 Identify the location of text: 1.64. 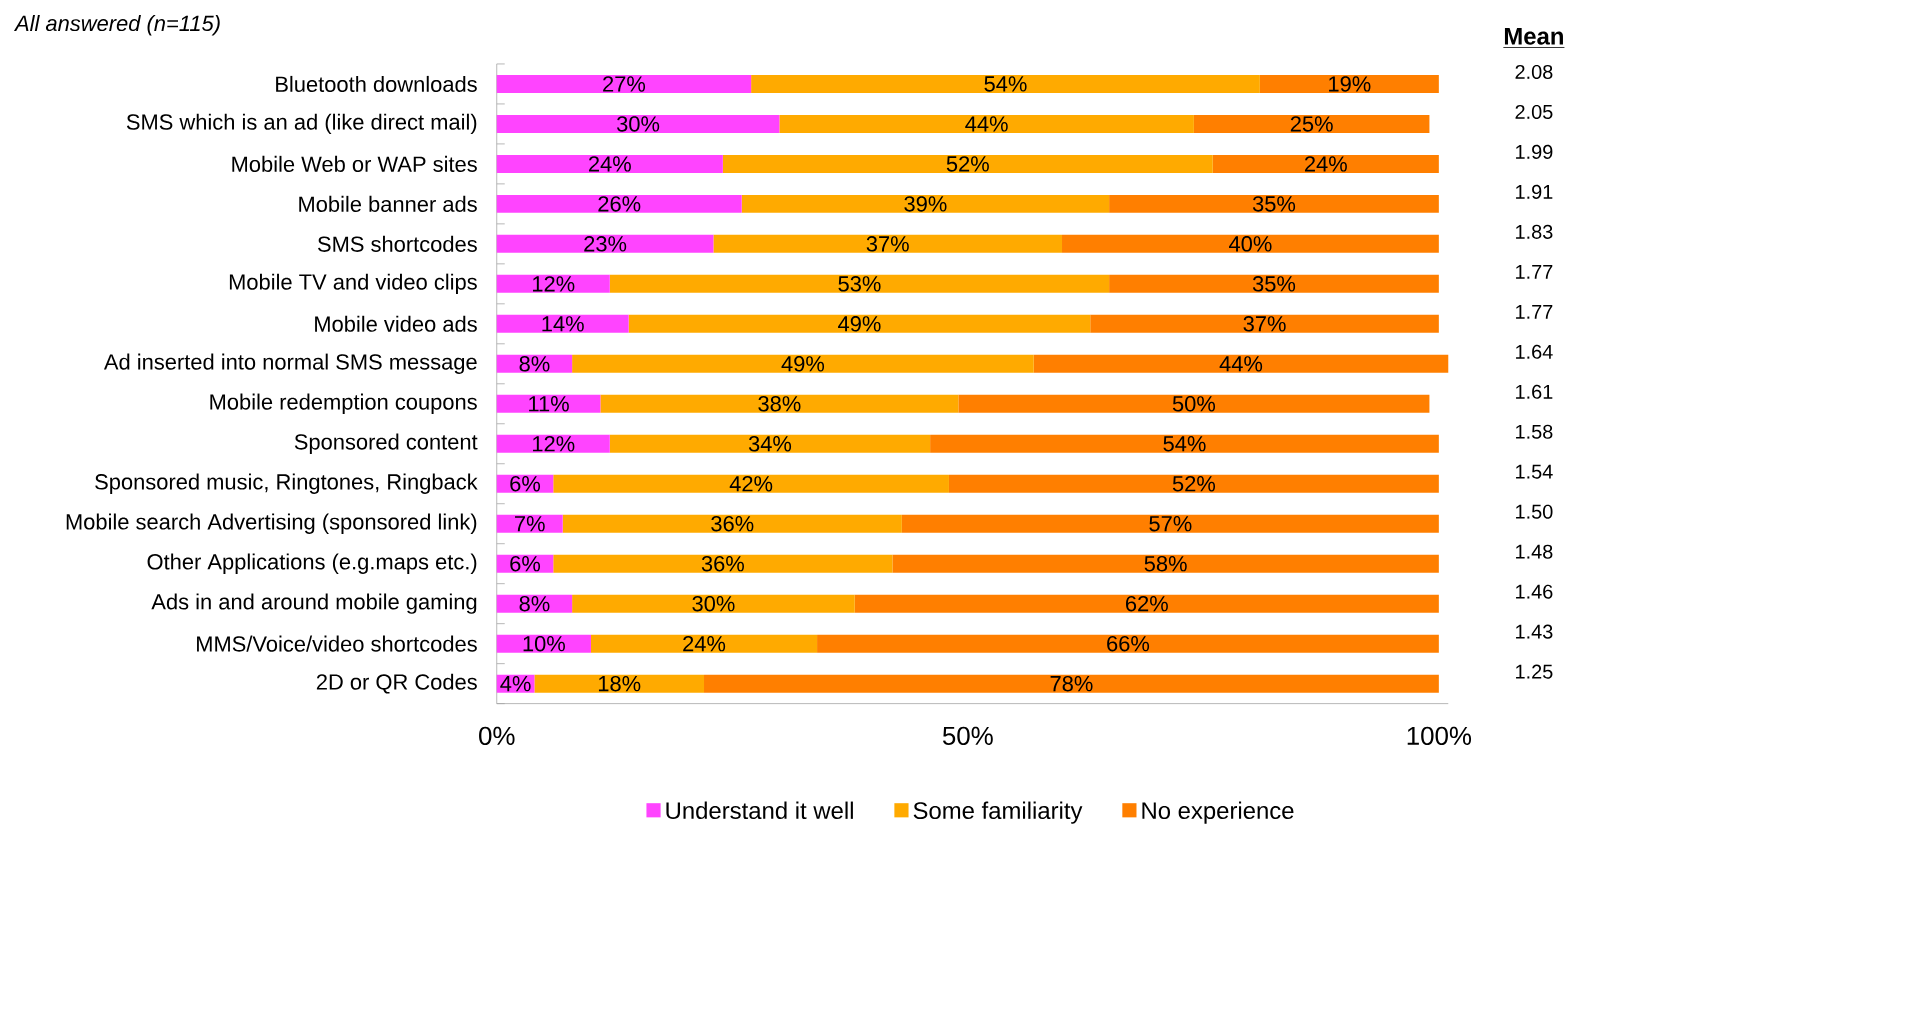
(1534, 351).